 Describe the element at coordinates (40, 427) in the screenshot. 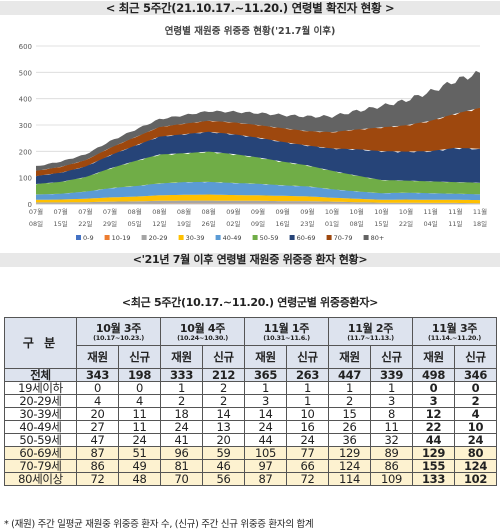

I see `row-label: 40-49세` at that location.